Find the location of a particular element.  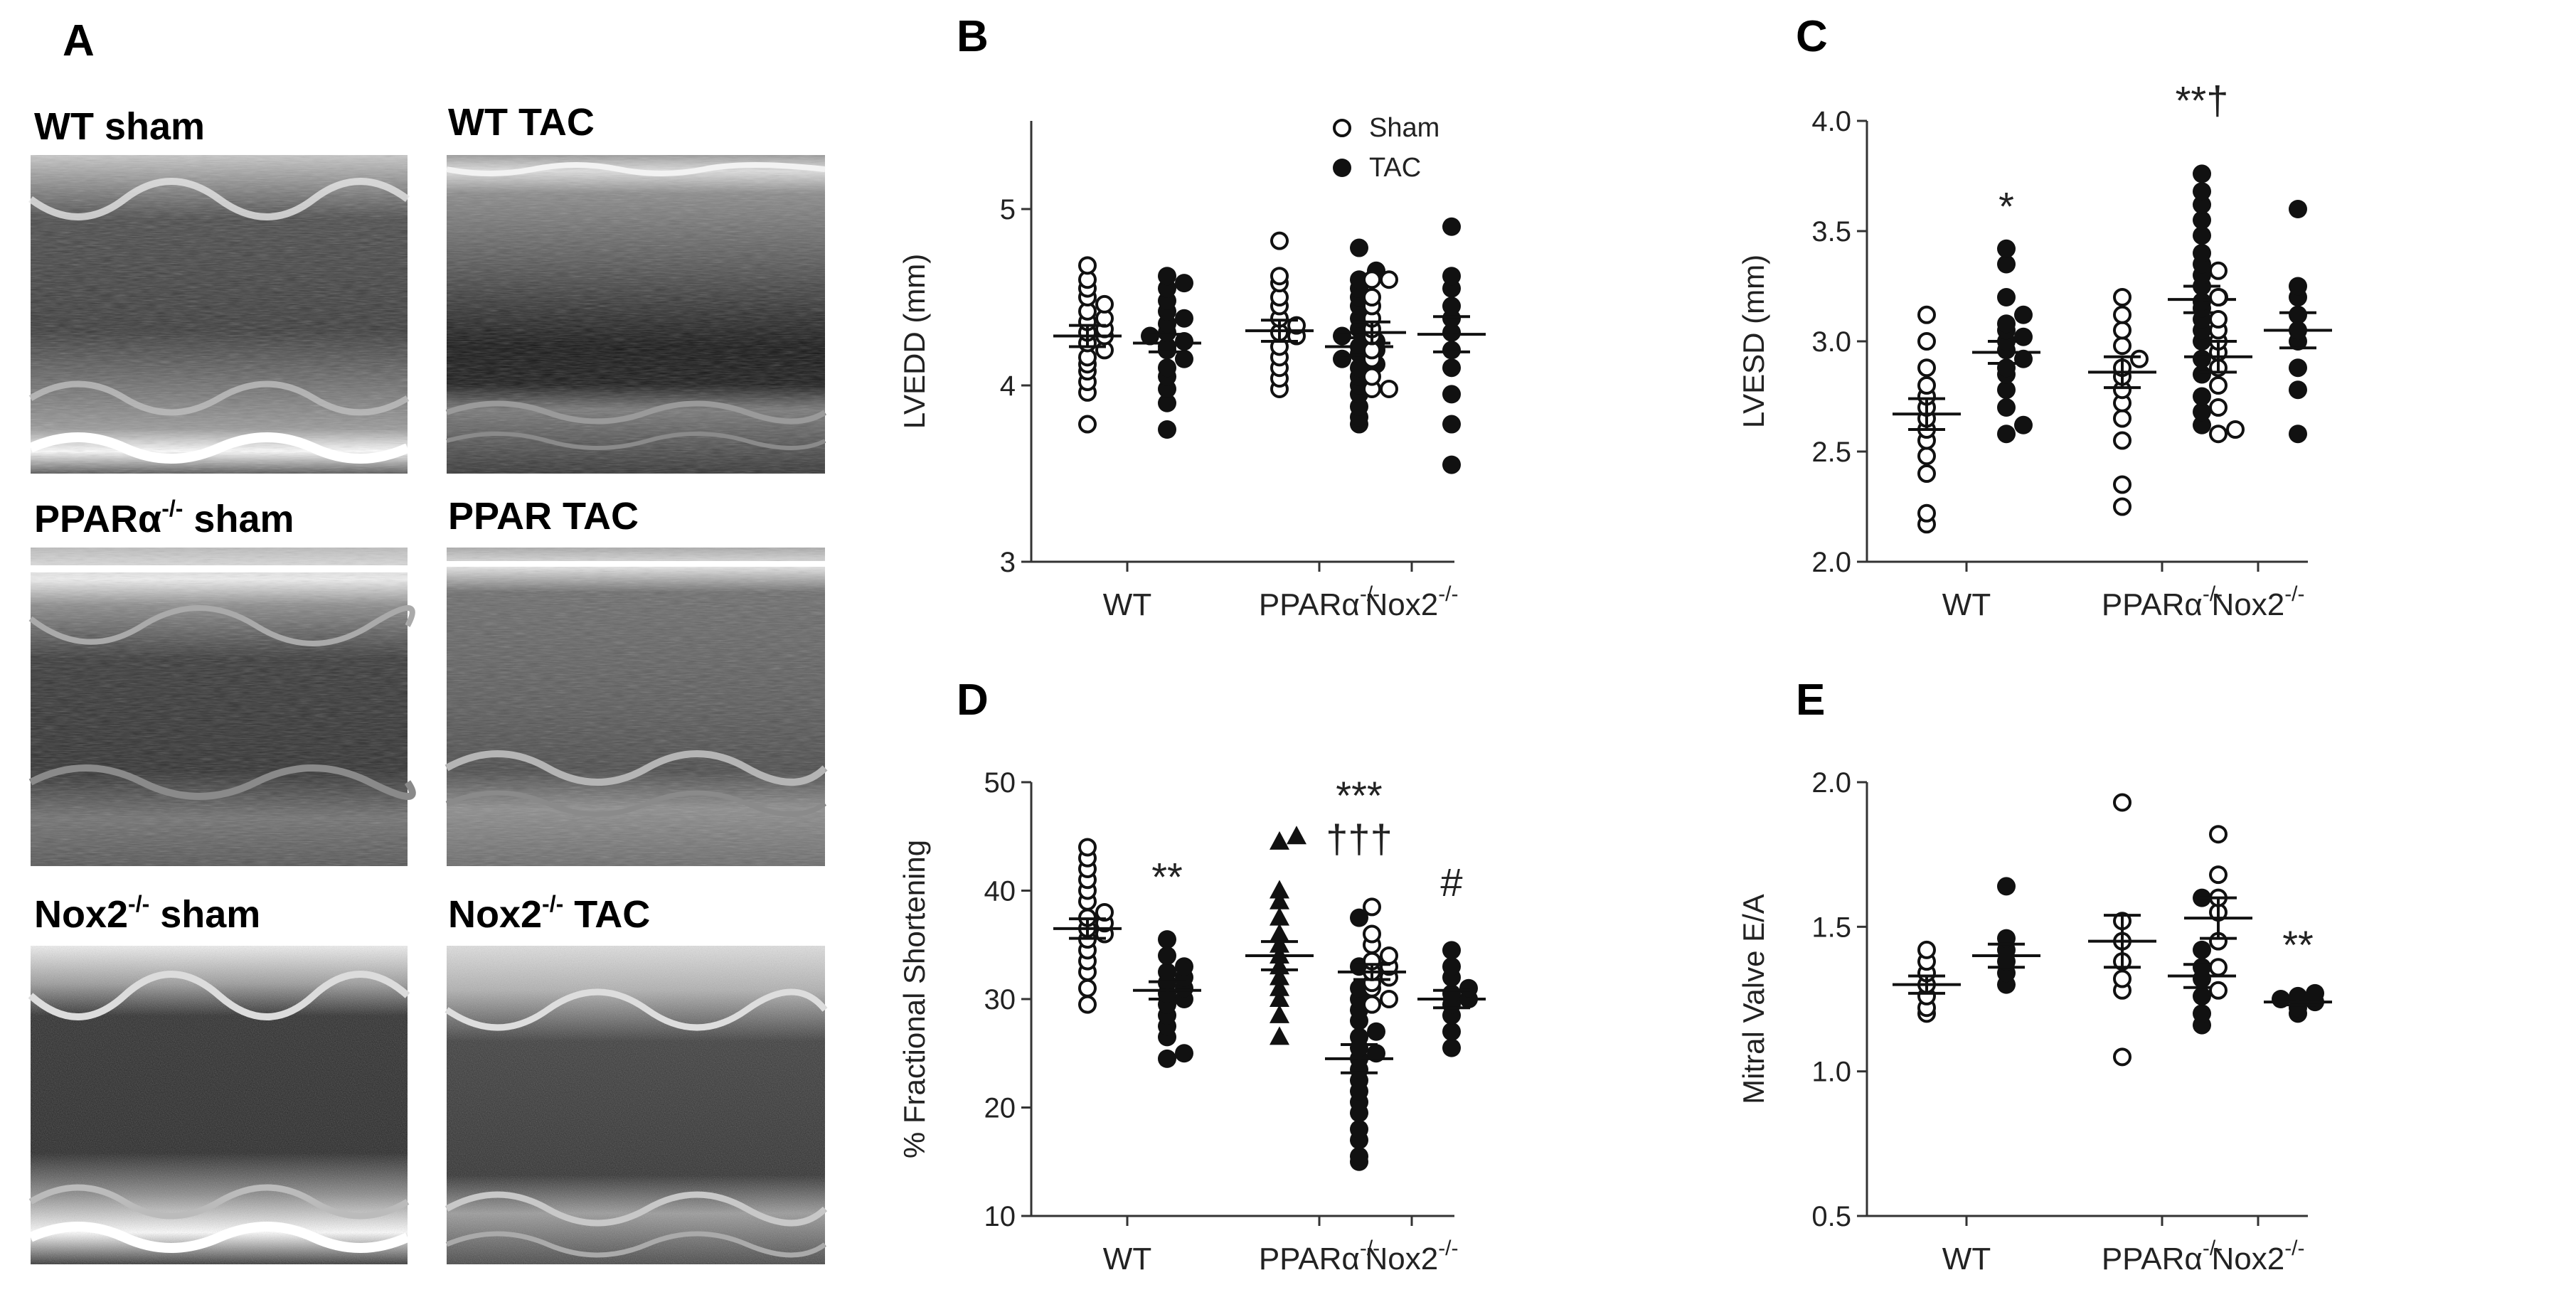

panel-c-group-label: Nox2-/- is located at coordinates (2257, 602).